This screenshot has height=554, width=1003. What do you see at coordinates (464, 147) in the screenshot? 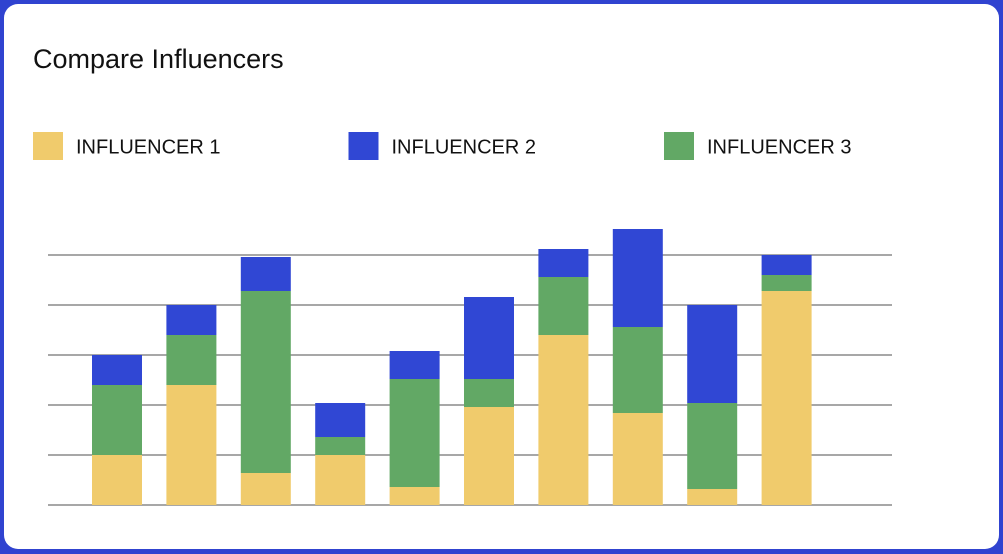
I see `legend-label: INFLUENCER 2` at bounding box center [464, 147].